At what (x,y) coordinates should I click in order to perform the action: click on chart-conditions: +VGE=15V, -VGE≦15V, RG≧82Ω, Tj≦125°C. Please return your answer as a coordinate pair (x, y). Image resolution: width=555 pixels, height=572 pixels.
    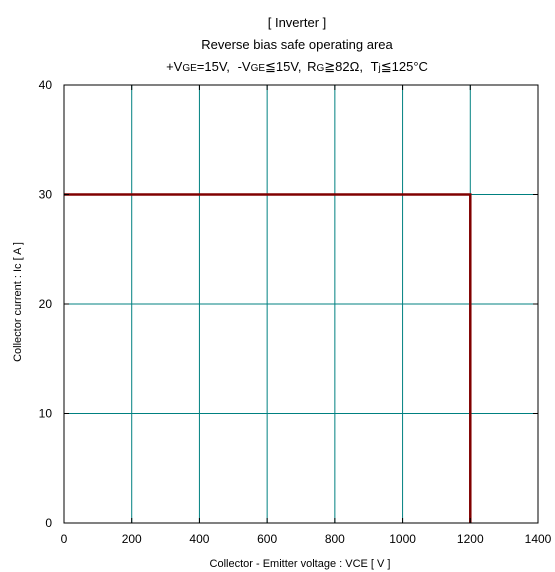
    Looking at the image, I should click on (297, 66).